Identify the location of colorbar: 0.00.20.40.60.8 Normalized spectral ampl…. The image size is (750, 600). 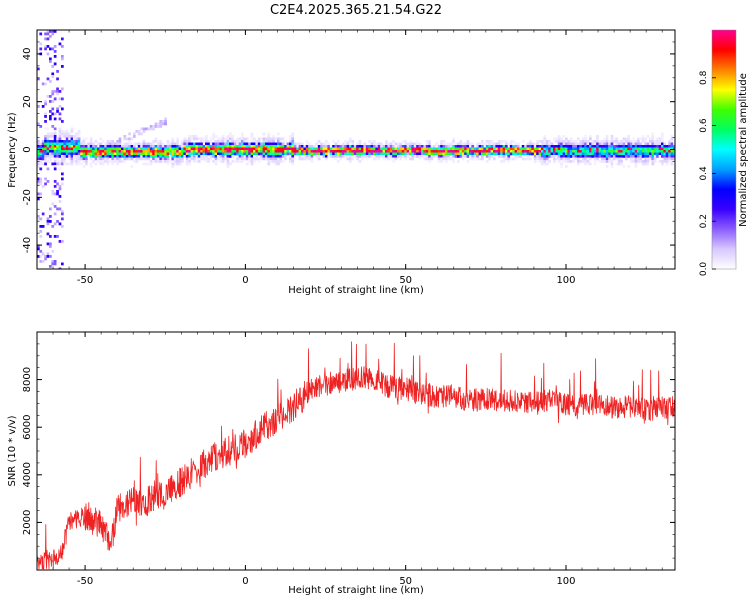
(724, 152).